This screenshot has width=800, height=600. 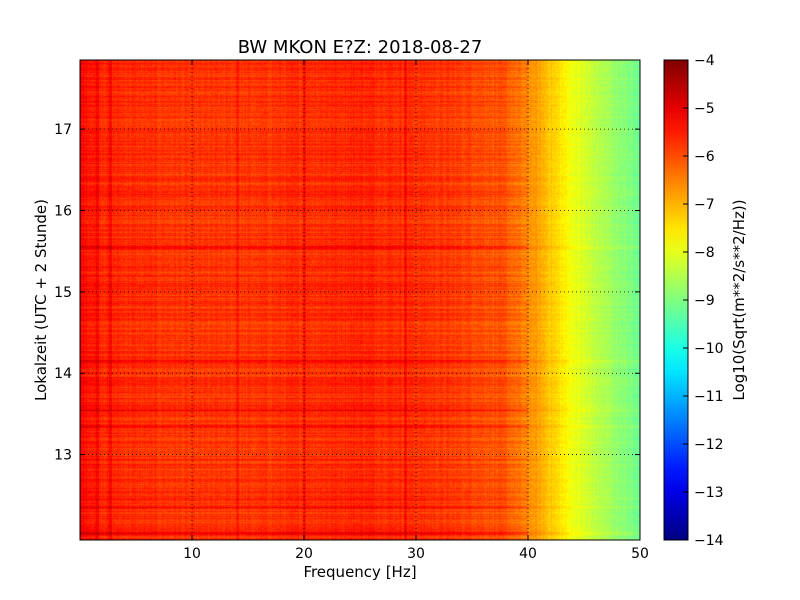 What do you see at coordinates (704, 205) in the screenshot?
I see `colorbar-tick-label: −7` at bounding box center [704, 205].